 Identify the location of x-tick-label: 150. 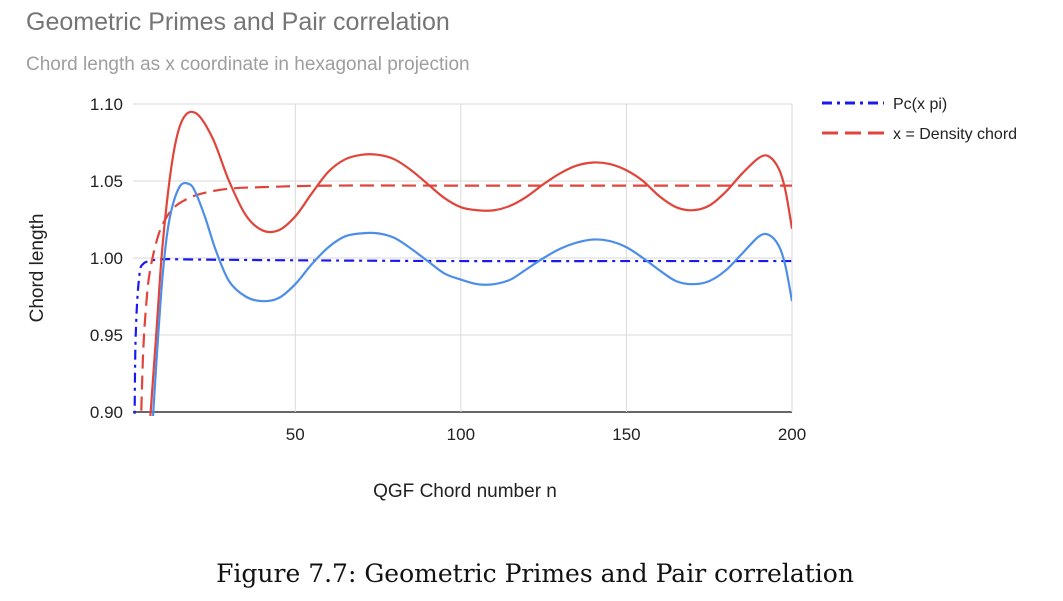
(626, 434).